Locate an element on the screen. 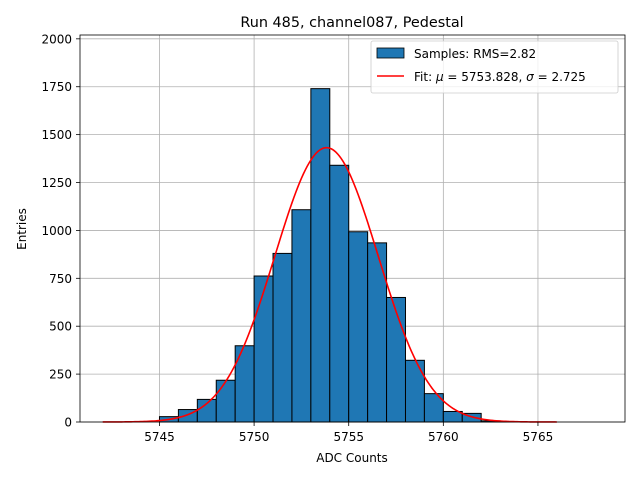  y-tick-label: 250 is located at coordinates (60, 375).